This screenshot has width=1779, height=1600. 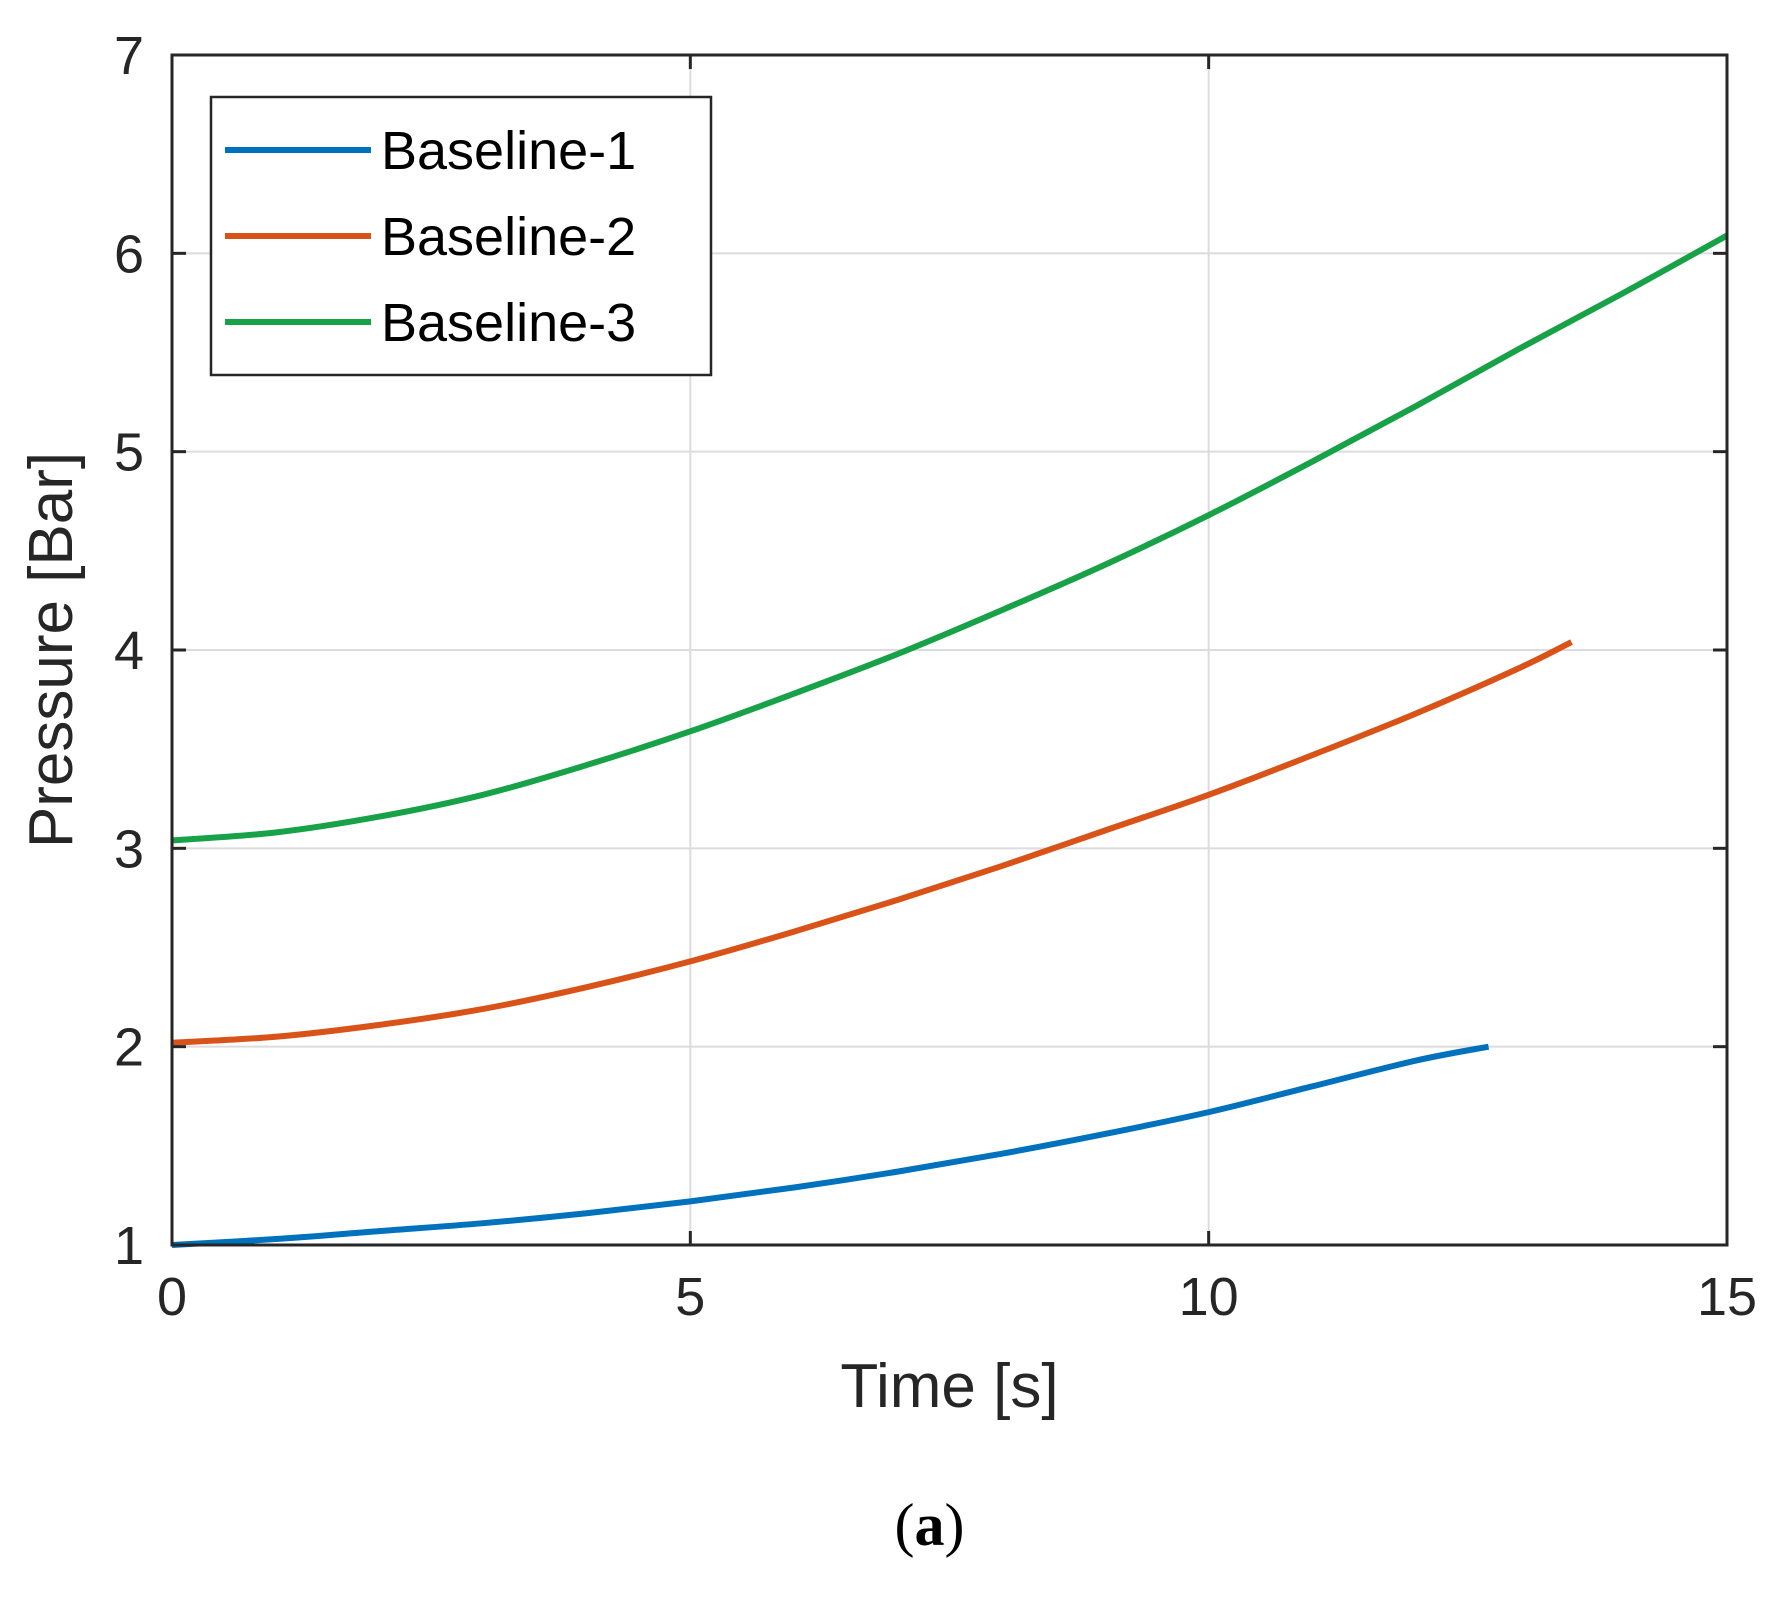 I want to click on y-axis-label: Pressure [Bar], so click(x=51, y=650).